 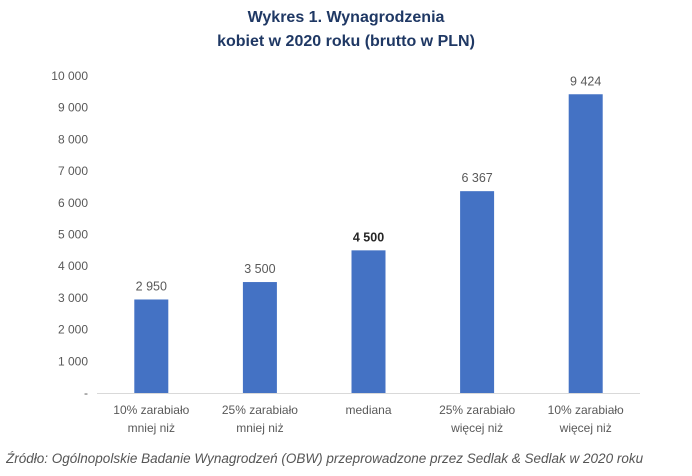 What do you see at coordinates (69, 76) in the screenshot?
I see `y-tick-label: 10 000` at bounding box center [69, 76].